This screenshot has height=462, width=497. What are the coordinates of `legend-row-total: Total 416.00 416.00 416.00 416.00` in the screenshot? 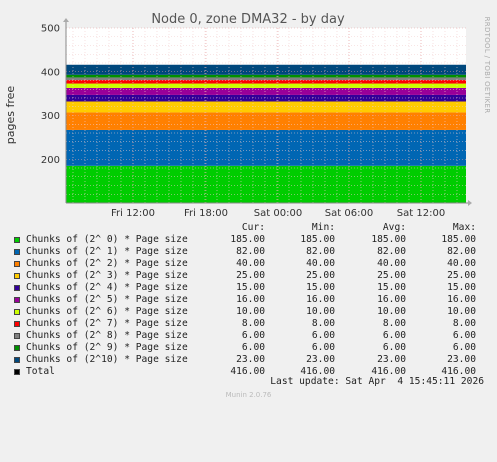 It's located at (251, 372).